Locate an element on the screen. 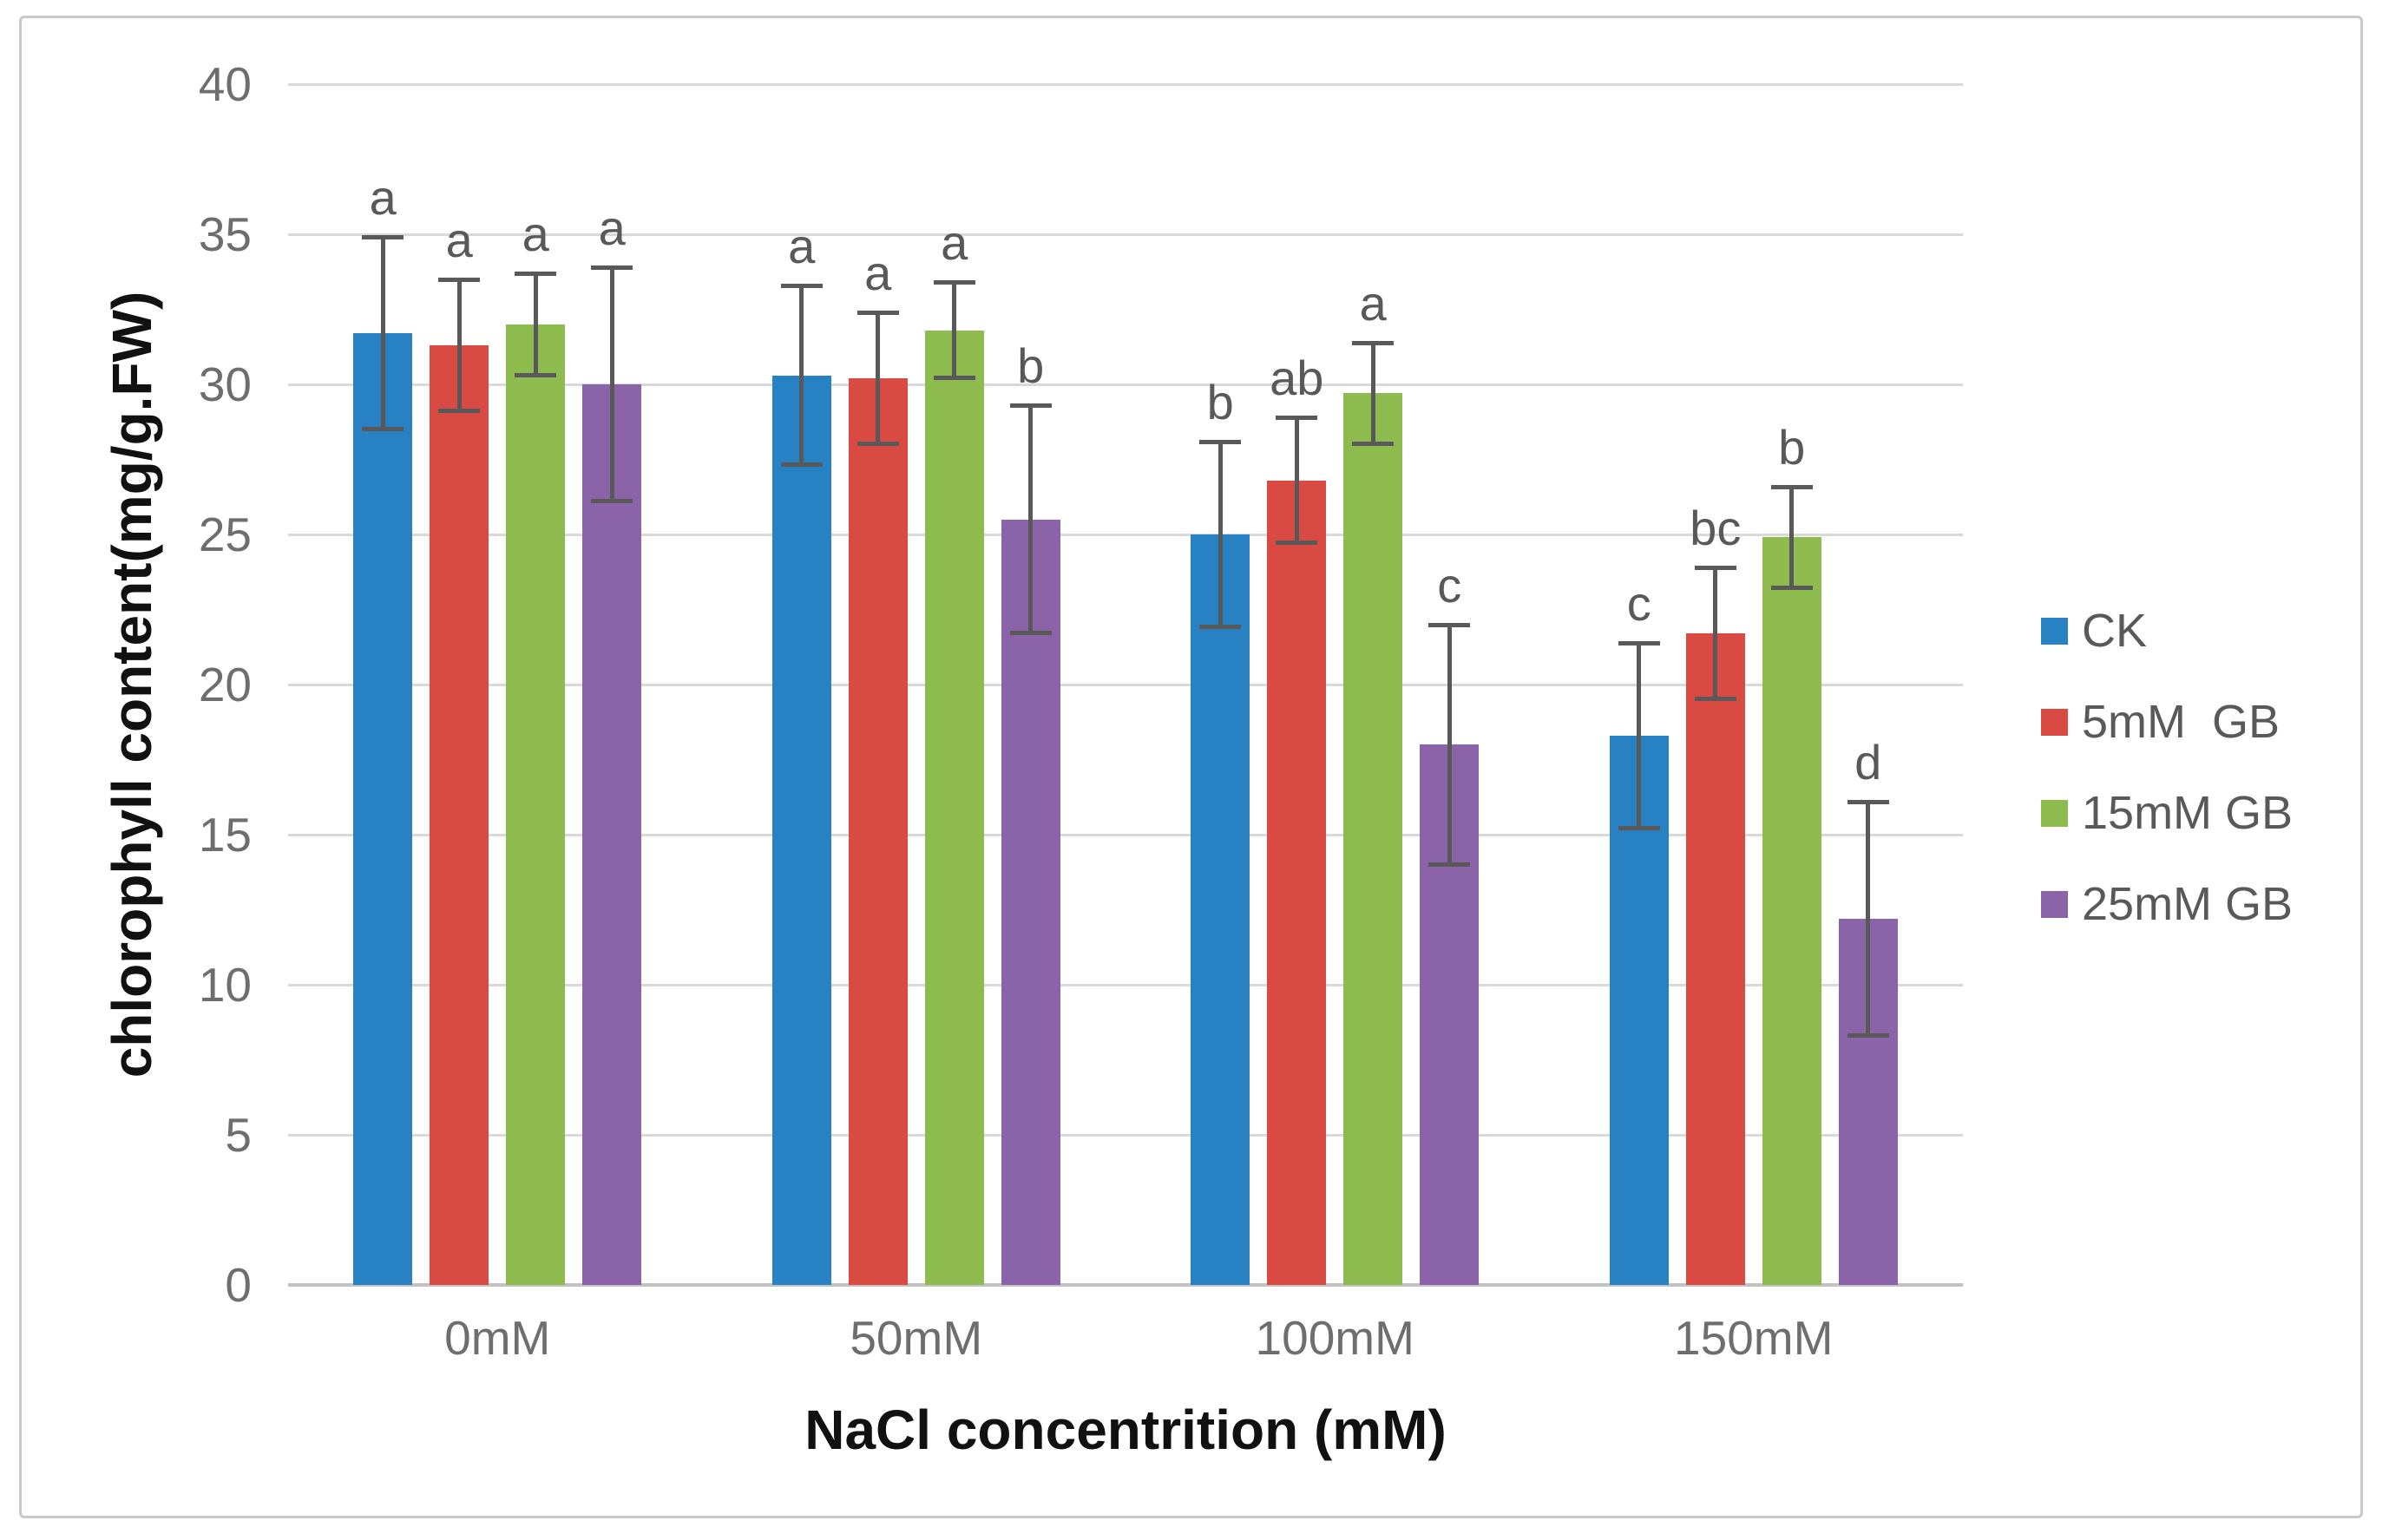  y-tick-label: 30 is located at coordinates (225, 384).